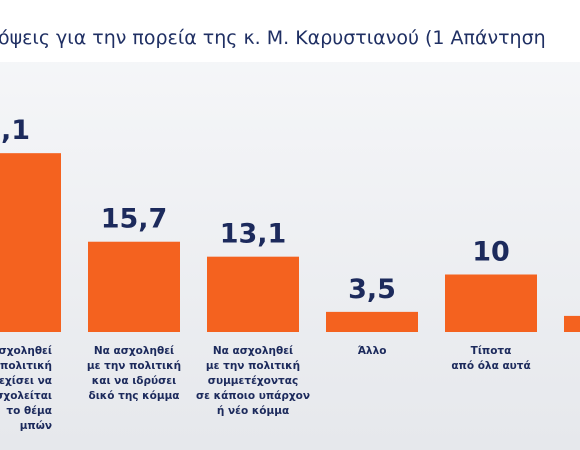 The height and width of the screenshot is (450, 580). What do you see at coordinates (15, 130) in the screenshot?
I see `value-label: ,1` at bounding box center [15, 130].